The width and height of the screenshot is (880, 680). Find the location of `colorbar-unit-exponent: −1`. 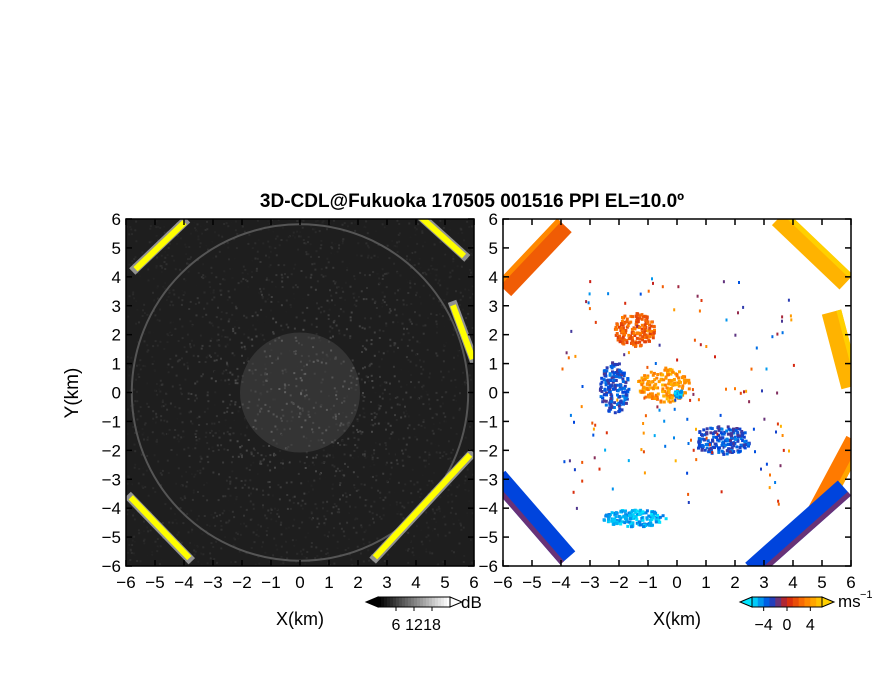

colorbar-unit-exponent: −1 is located at coordinates (866, 595).